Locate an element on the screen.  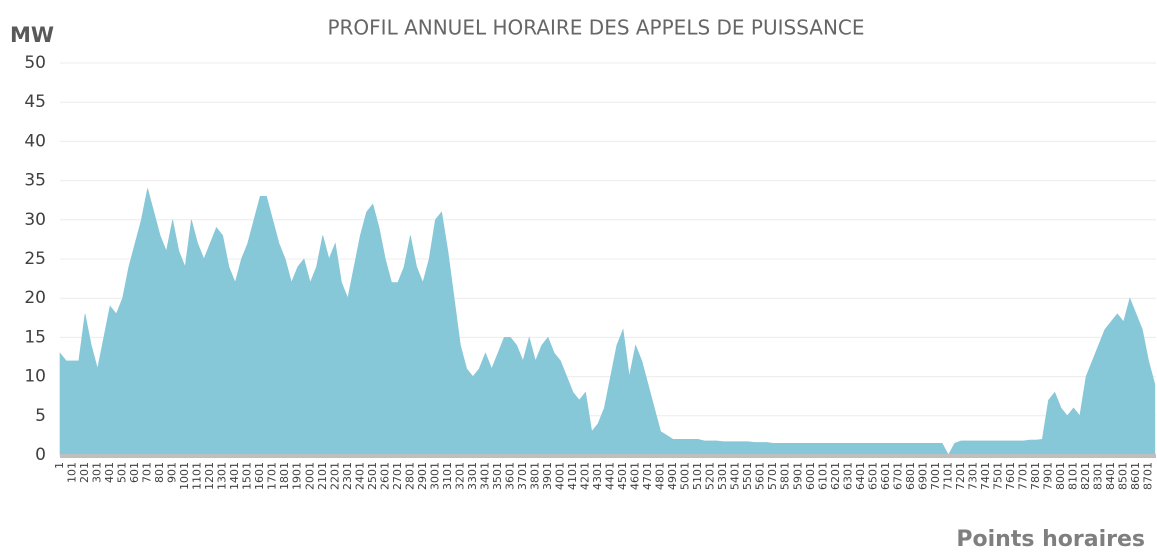
x-tick-label: 8101 is located at coordinates (1073, 476).